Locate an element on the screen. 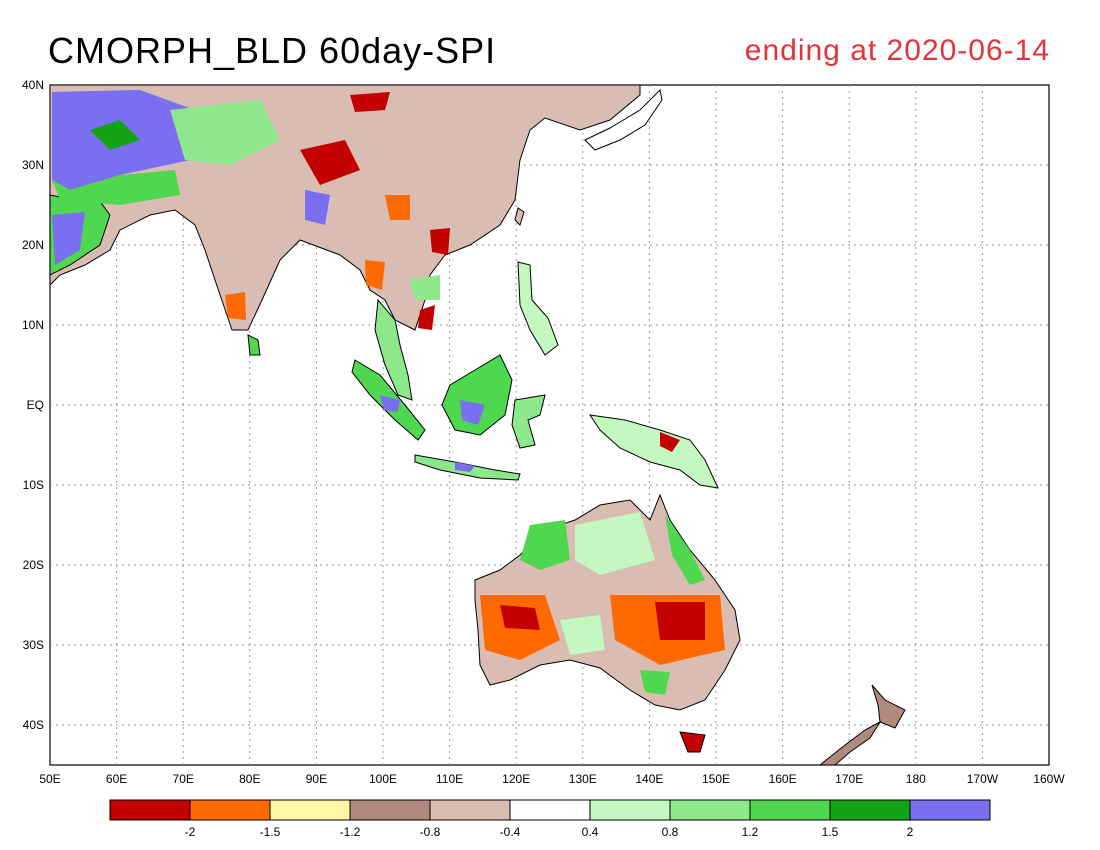 The width and height of the screenshot is (1100, 850). malay-peninsula is located at coordinates (393, 349).